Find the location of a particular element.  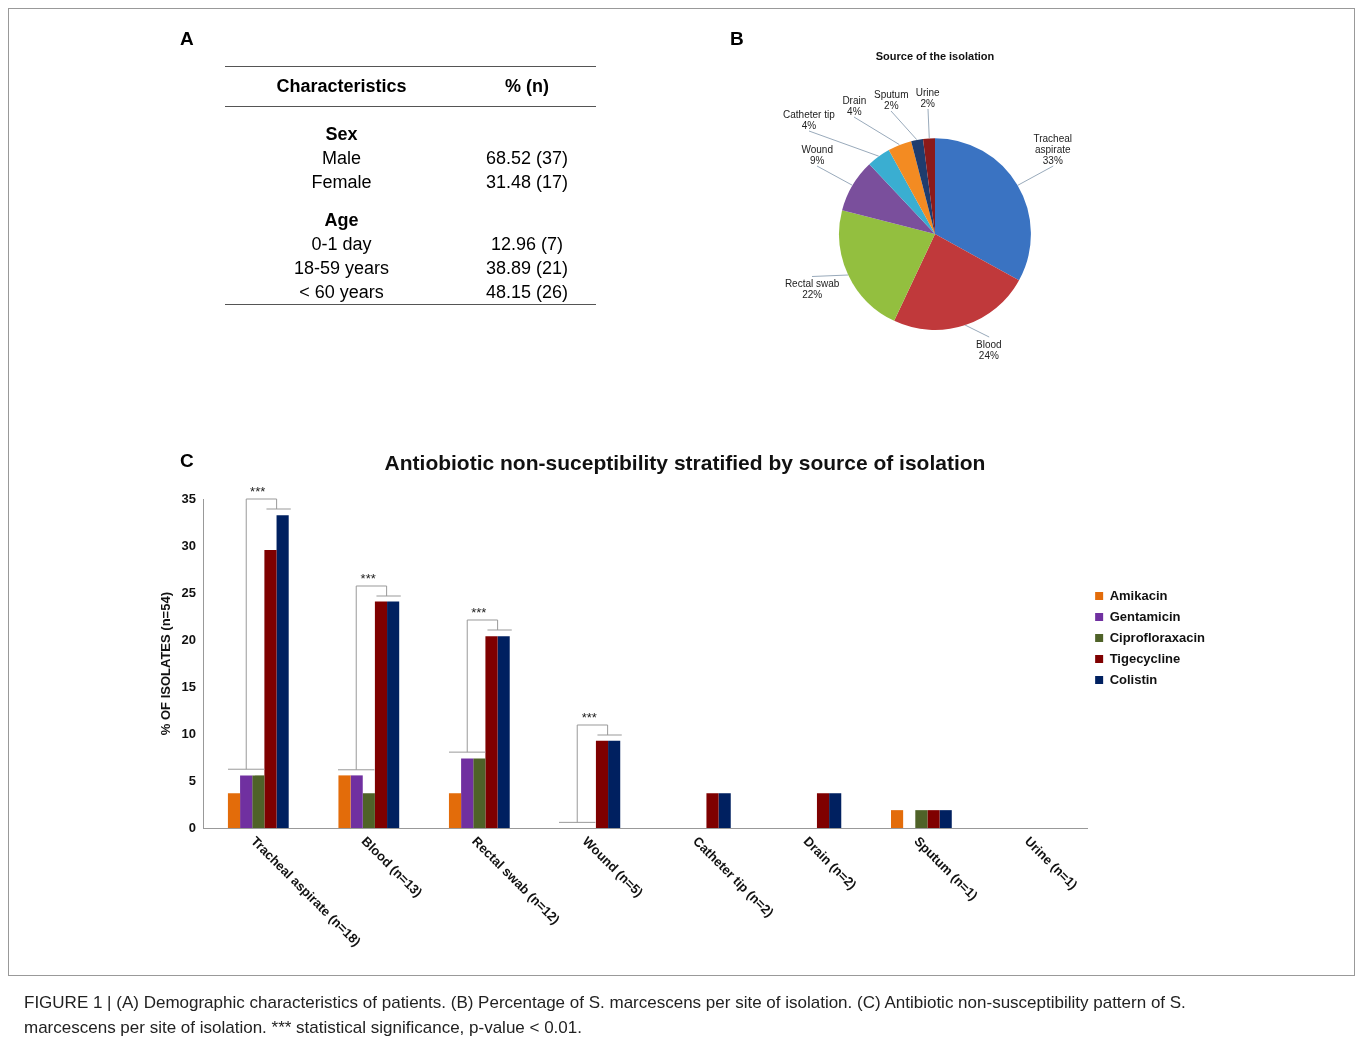

y-tick-label: 35 is located at coordinates (189, 498).